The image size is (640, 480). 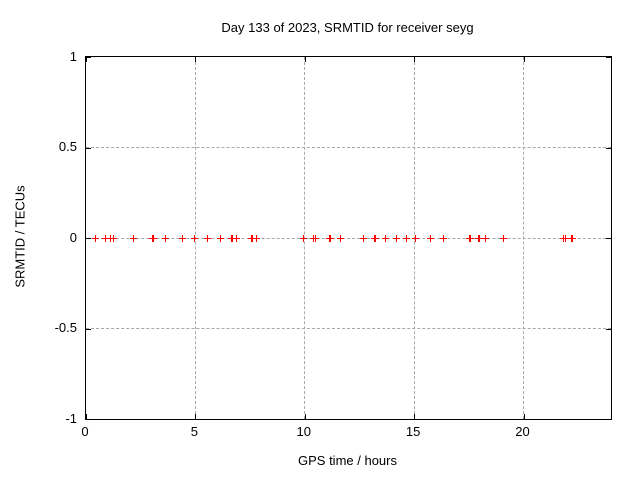 What do you see at coordinates (73, 237) in the screenshot?
I see `y-tick-label: 0` at bounding box center [73, 237].